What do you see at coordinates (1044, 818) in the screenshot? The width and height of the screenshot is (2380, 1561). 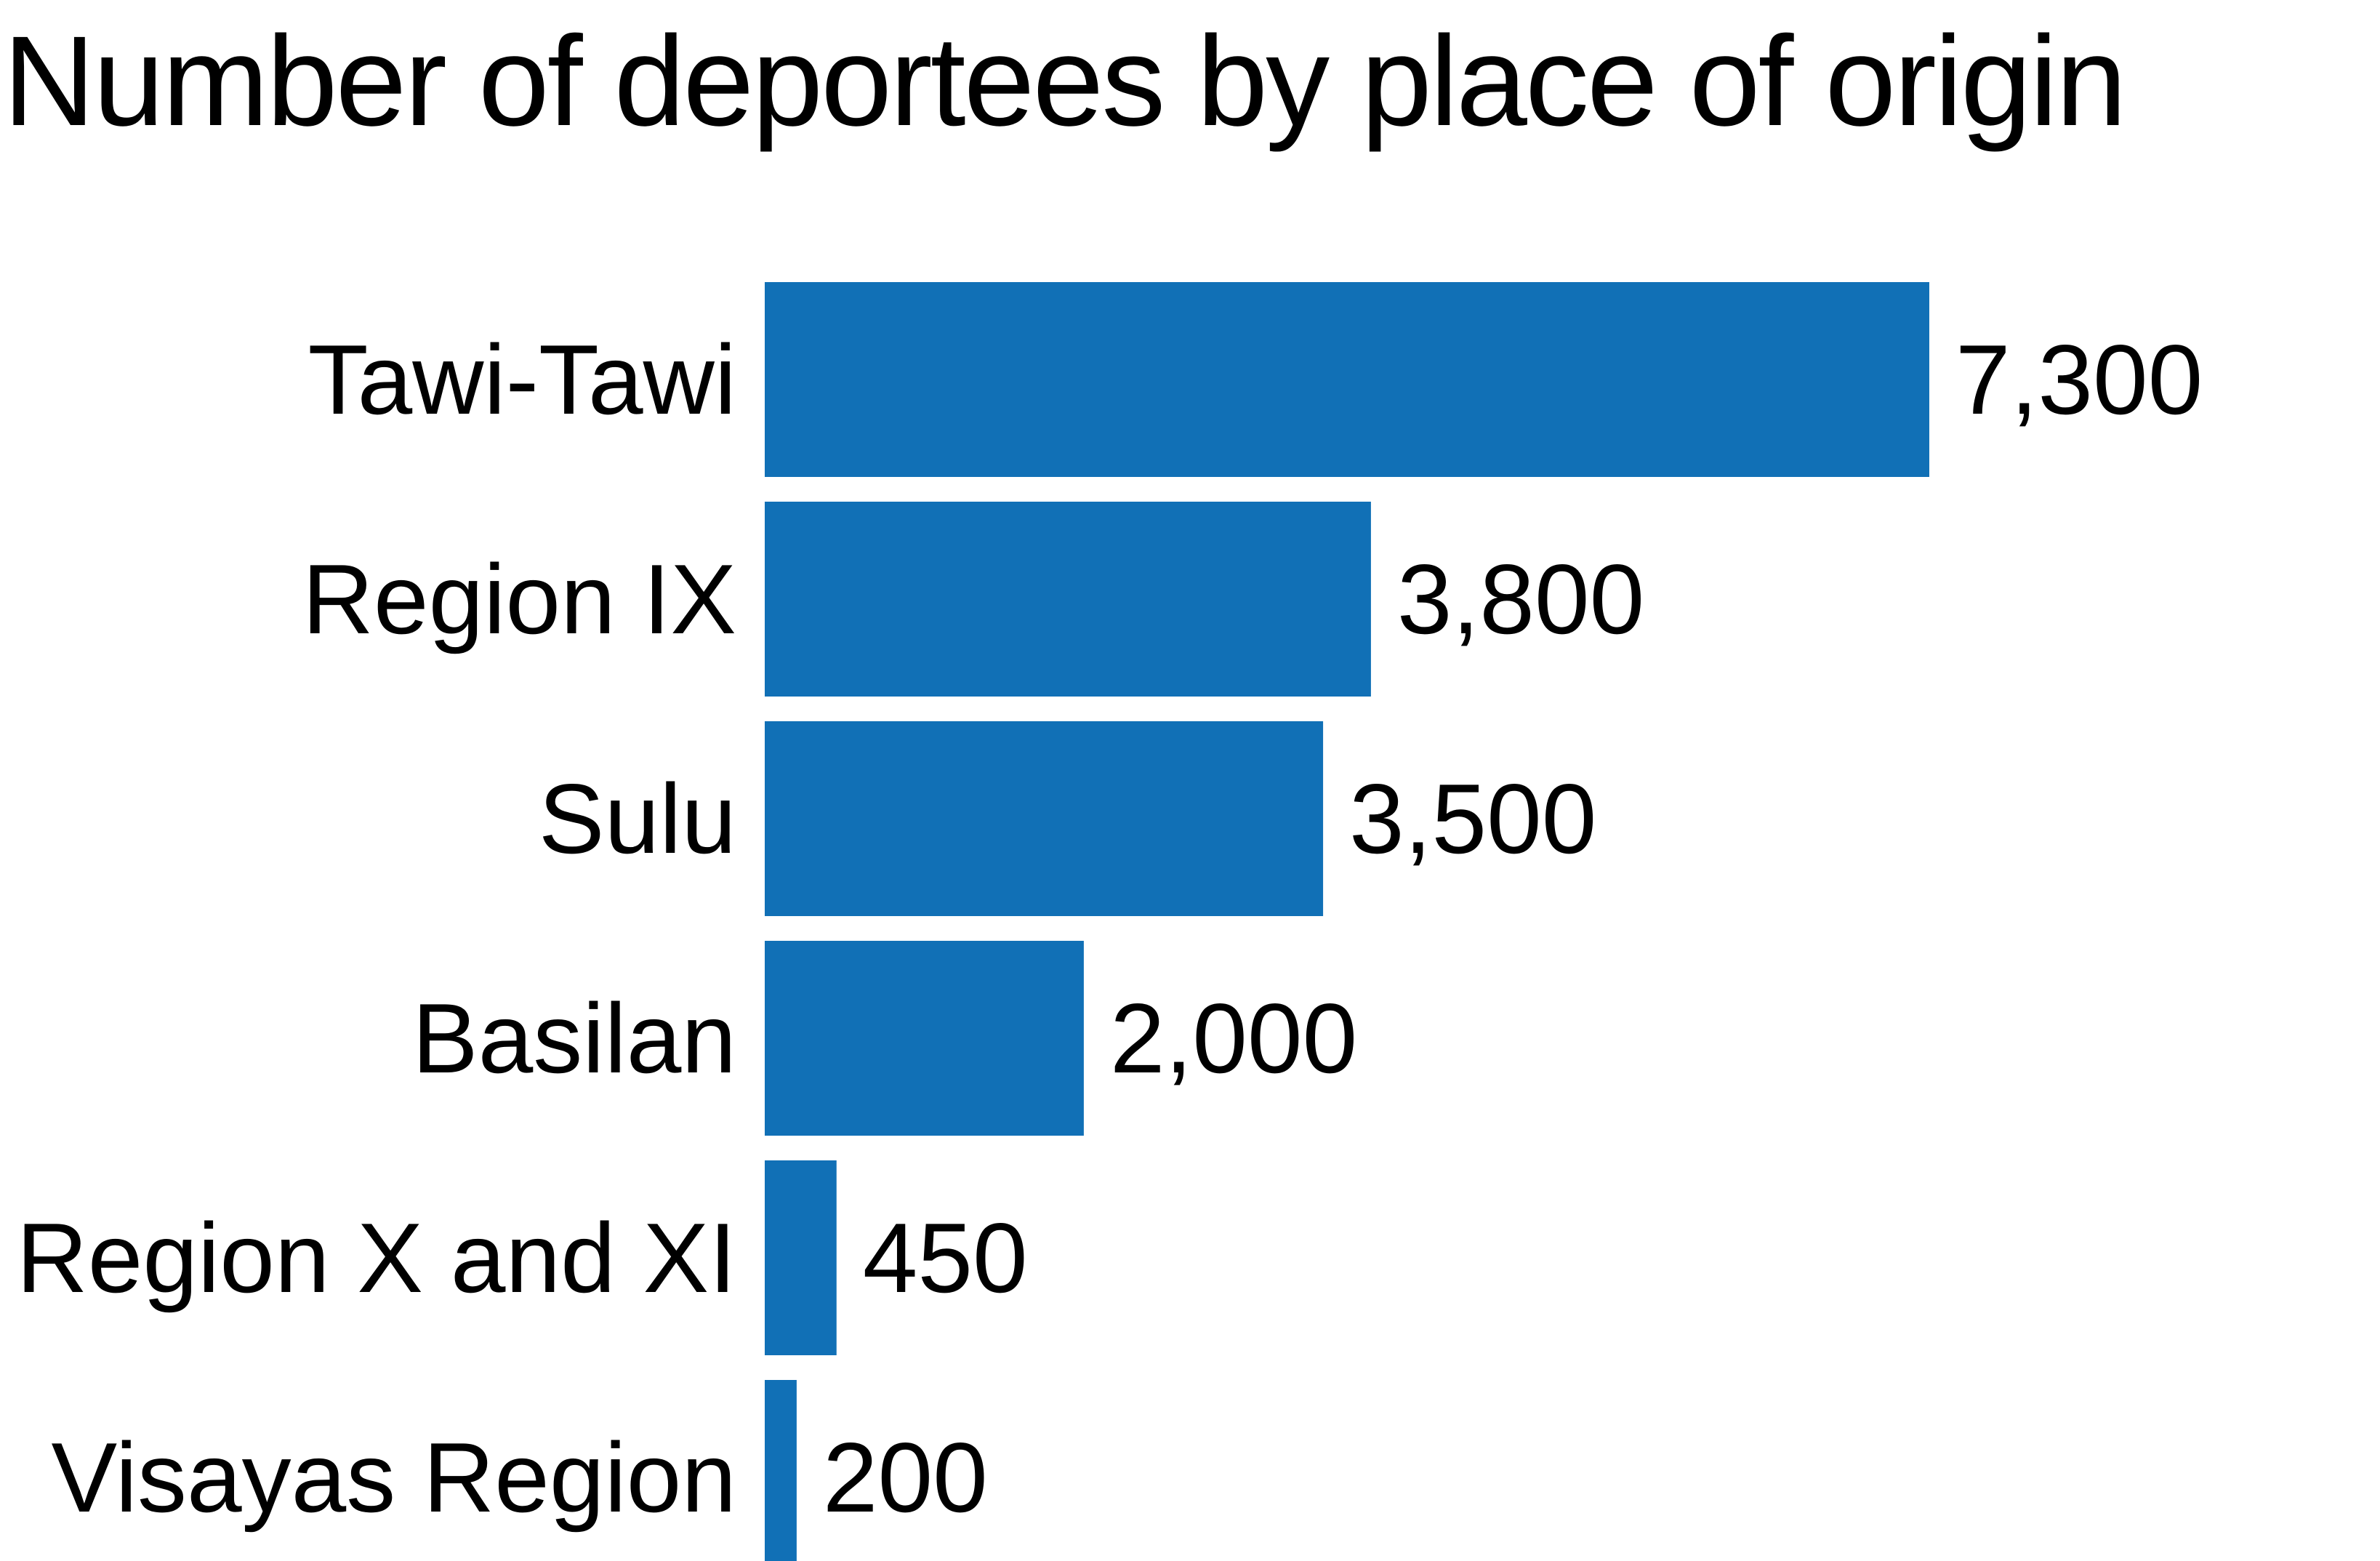 I see `bar-sulu` at bounding box center [1044, 818].